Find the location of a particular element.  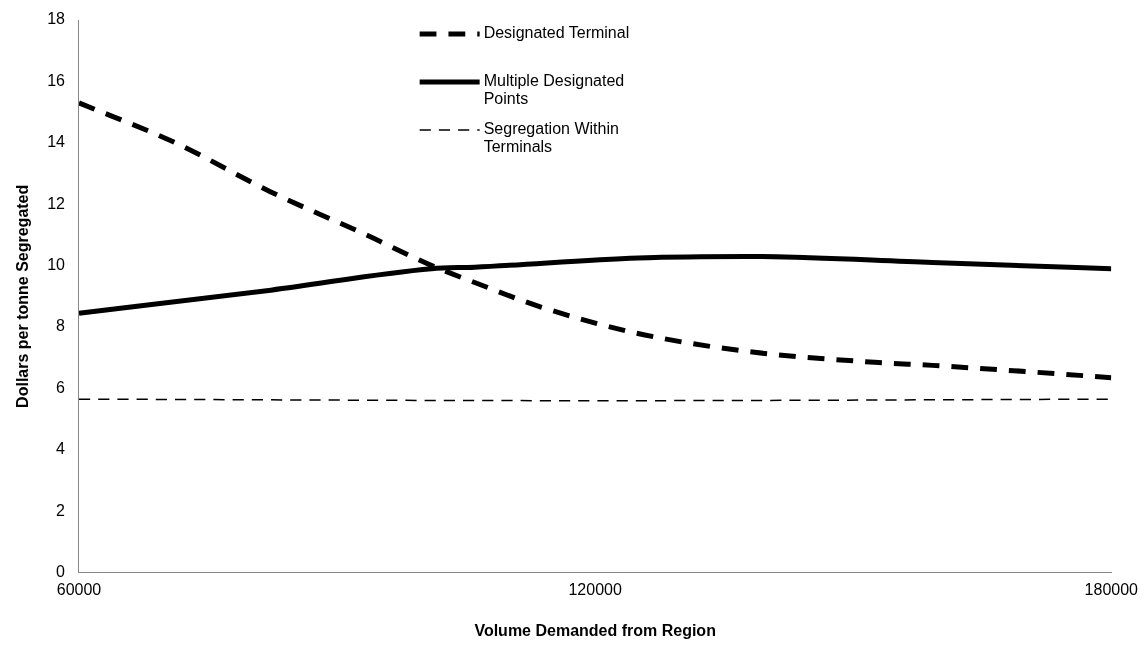

y-tick-label: 18 is located at coordinates (56, 19).